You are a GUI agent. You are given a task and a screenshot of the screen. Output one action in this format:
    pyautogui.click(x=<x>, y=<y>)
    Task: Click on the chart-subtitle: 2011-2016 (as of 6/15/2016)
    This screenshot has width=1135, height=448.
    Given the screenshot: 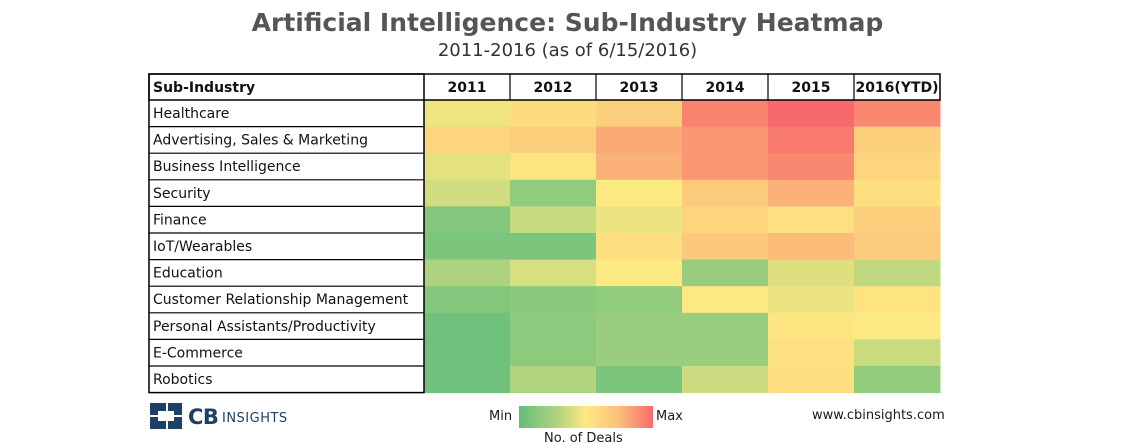 What is the action you would take?
    pyautogui.click(x=567, y=50)
    